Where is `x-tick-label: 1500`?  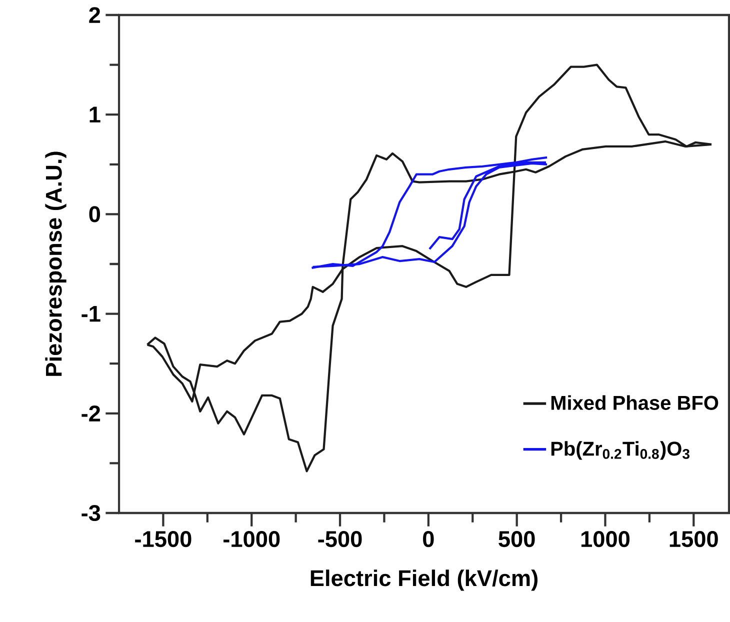
x-tick-label: 1500 is located at coordinates (694, 539).